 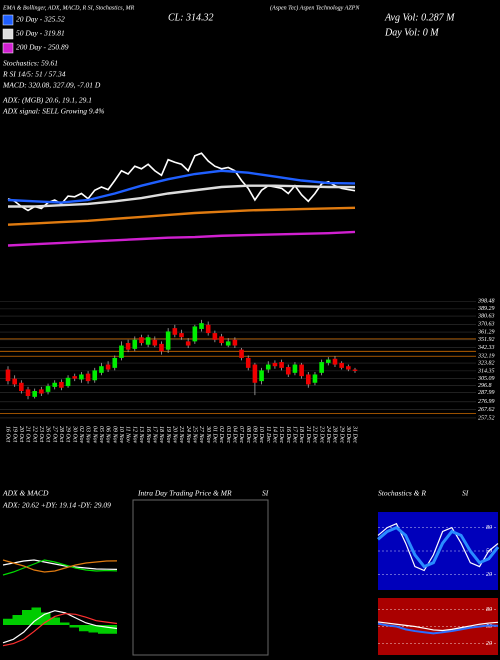 I want to click on x-tick-label: 29 Oct, so click(x=68, y=434).